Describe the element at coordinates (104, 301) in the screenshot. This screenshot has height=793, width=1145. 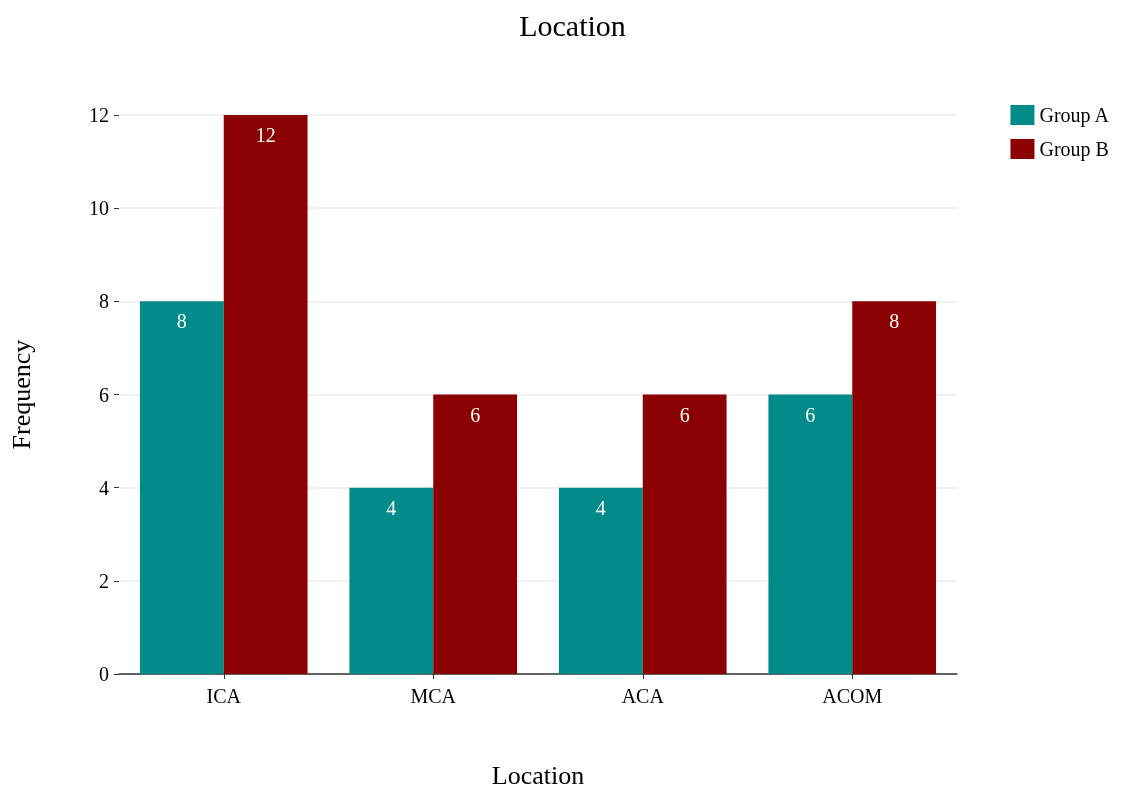
I see `y-tick-label: 8` at that location.